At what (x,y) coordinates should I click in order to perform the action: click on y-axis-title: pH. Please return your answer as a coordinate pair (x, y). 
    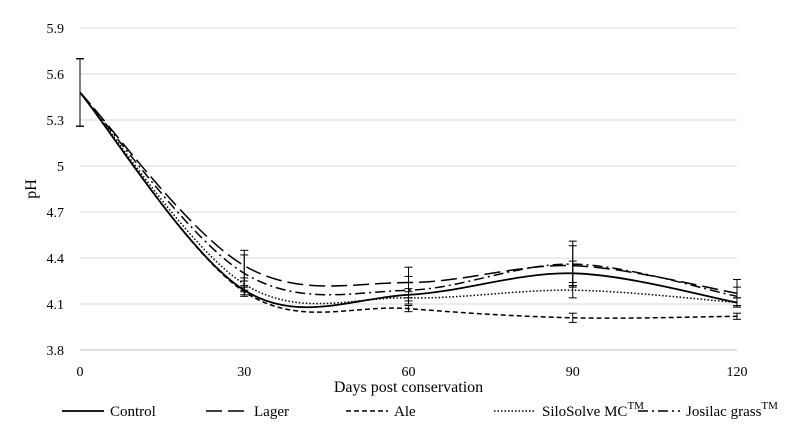
    Looking at the image, I should click on (31, 189).